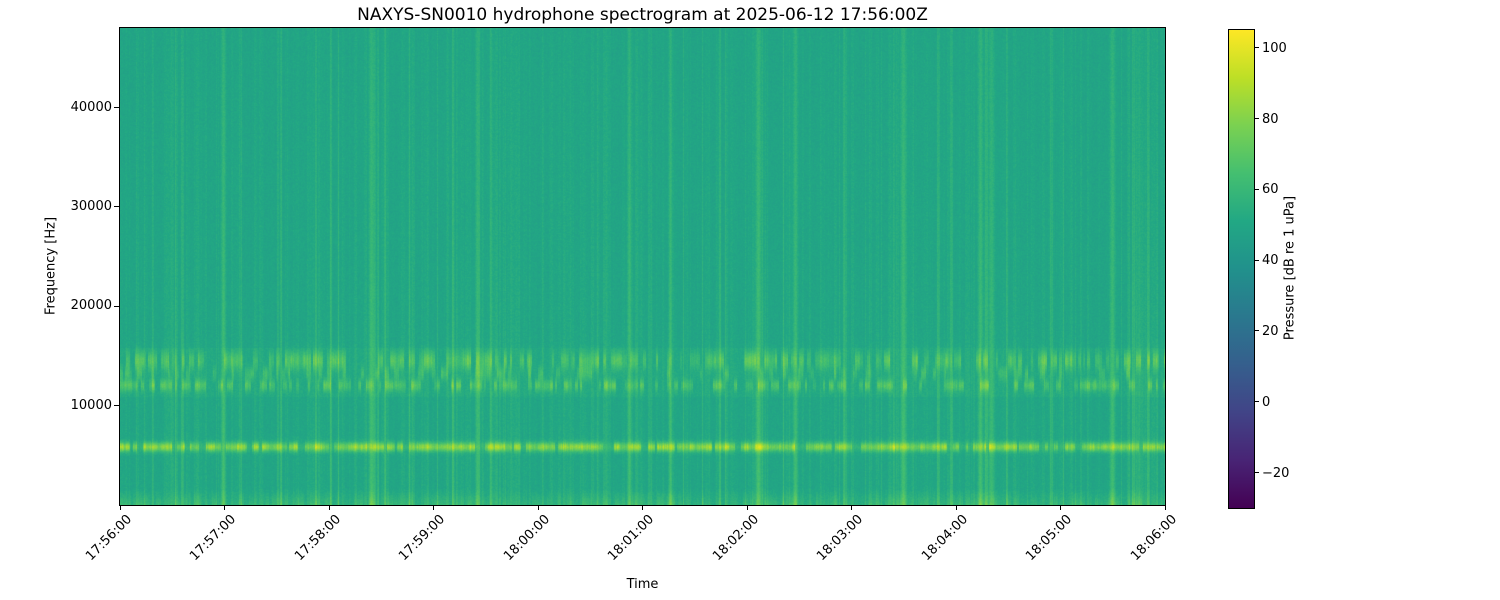 The image size is (1500, 600). Describe the element at coordinates (108, 538) in the screenshot. I see `x-tick-label: 17:56:00` at that location.